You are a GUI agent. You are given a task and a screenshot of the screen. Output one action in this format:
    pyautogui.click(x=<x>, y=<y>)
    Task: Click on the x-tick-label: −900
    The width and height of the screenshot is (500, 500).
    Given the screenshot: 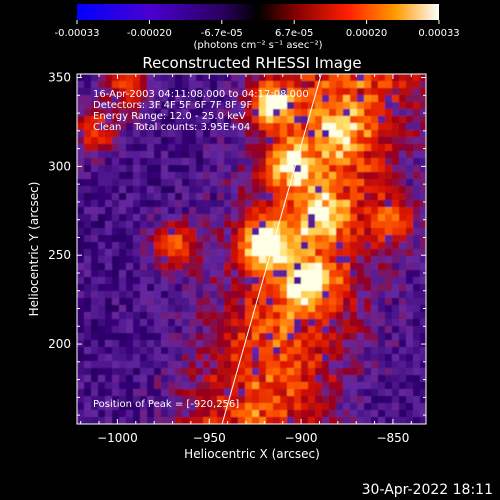 What is the action you would take?
    pyautogui.click(x=301, y=438)
    